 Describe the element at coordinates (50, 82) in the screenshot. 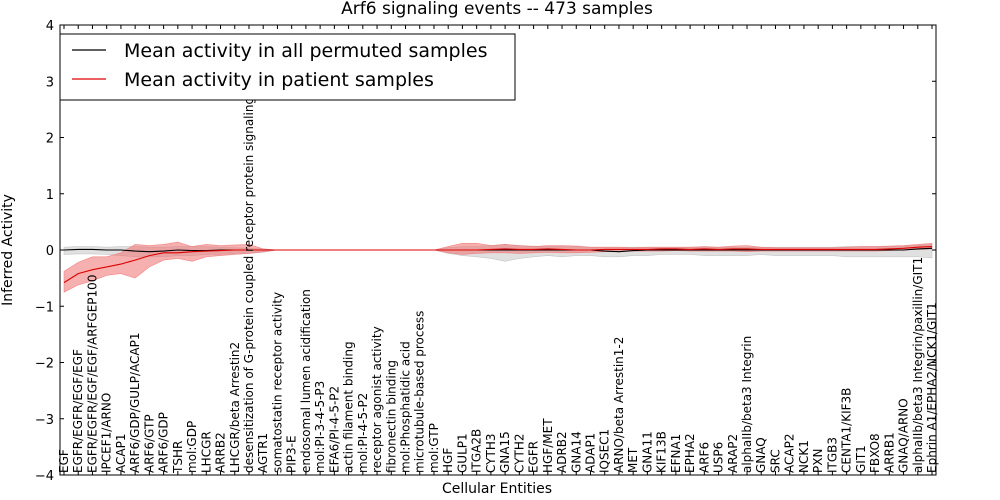

I see `y-tick-label: 3` at that location.